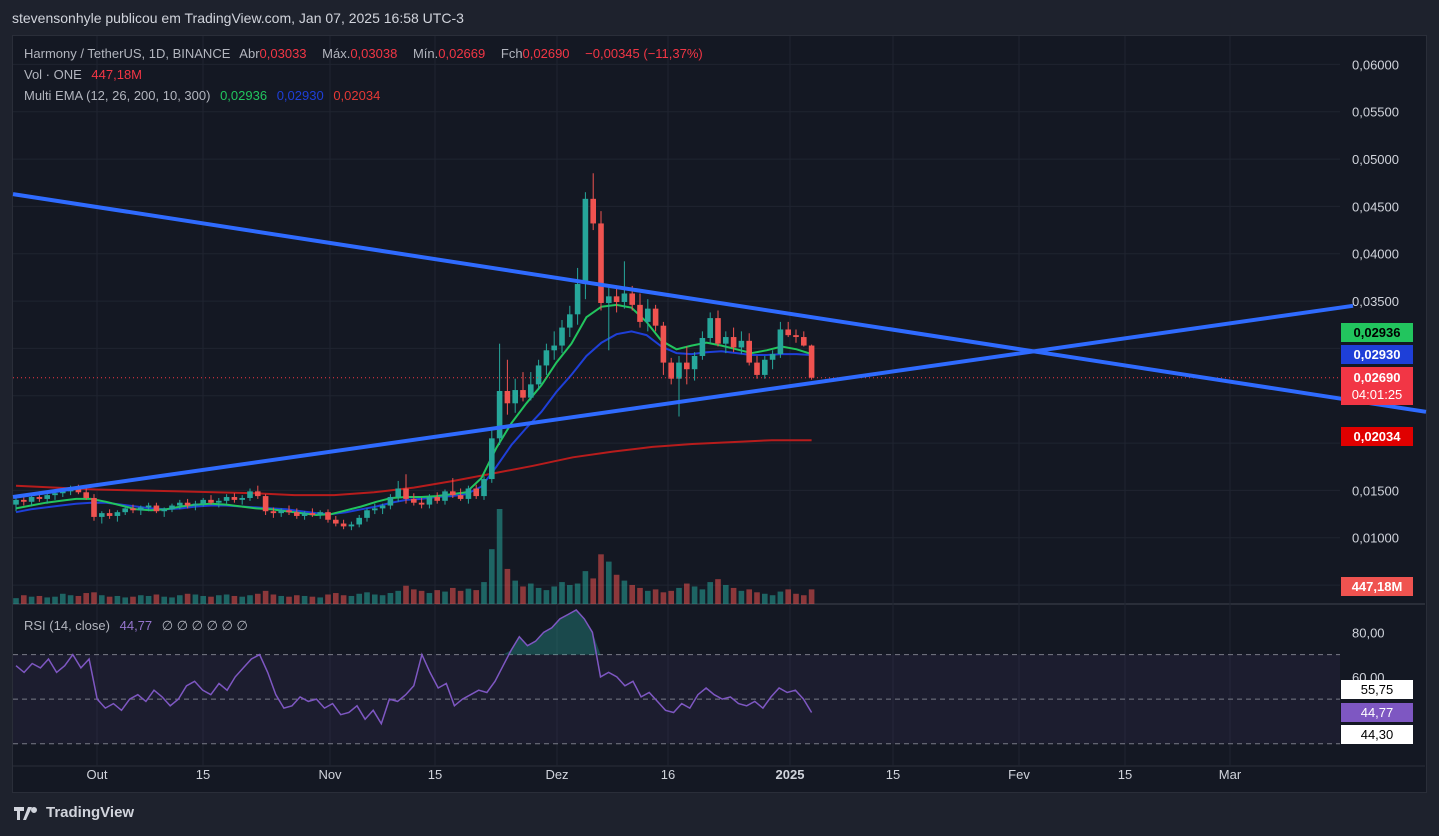 Image resolution: width=1439 pixels, height=836 pixels. What do you see at coordinates (1375, 206) in the screenshot?
I see `price-axis-label: 0,04500` at bounding box center [1375, 206].